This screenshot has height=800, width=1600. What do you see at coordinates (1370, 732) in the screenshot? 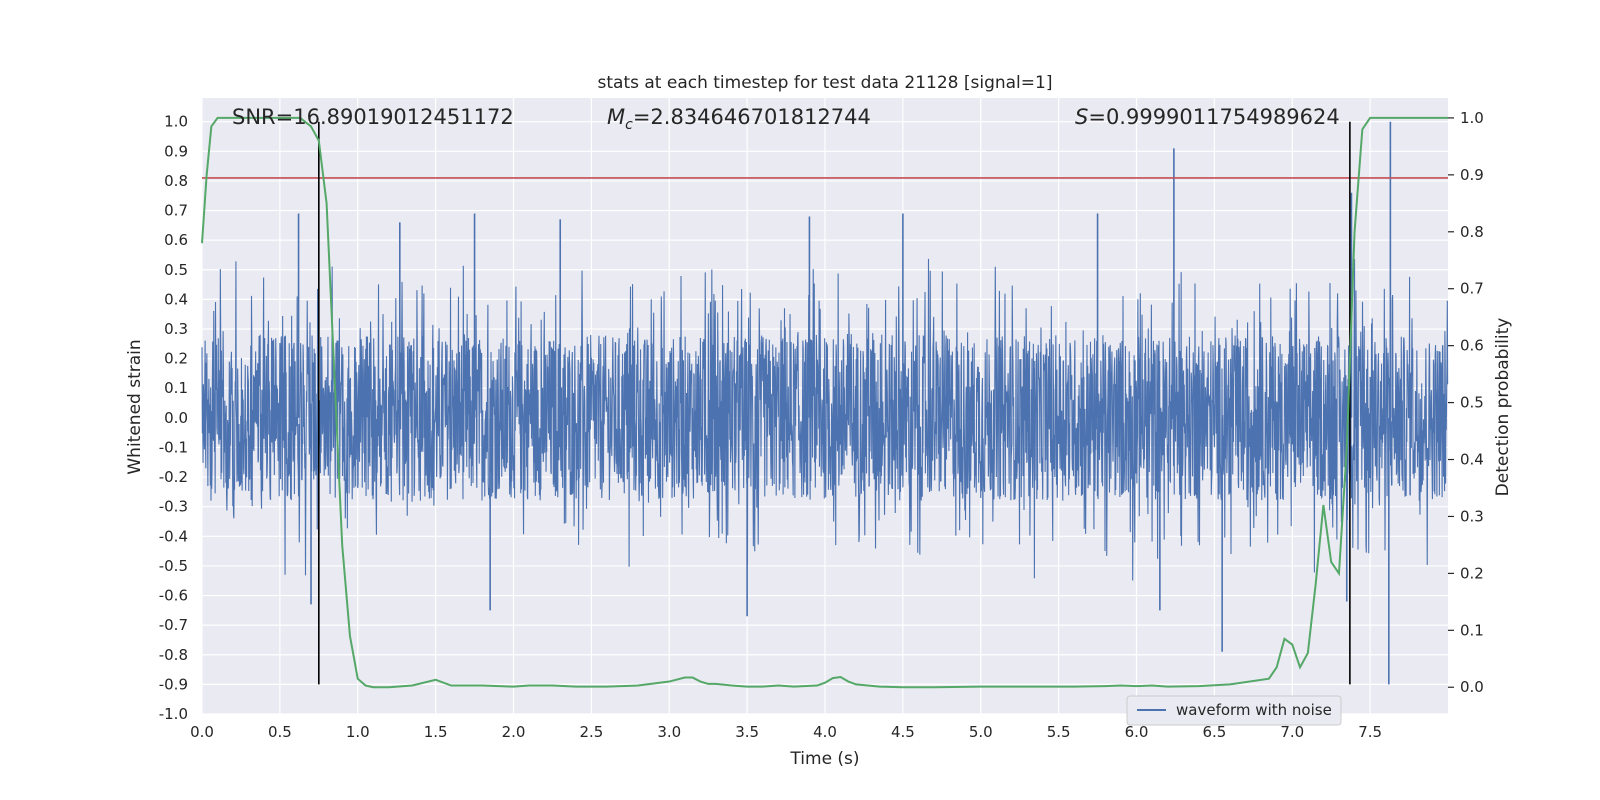
I see `x-tick-label: 7.5` at bounding box center [1370, 732].